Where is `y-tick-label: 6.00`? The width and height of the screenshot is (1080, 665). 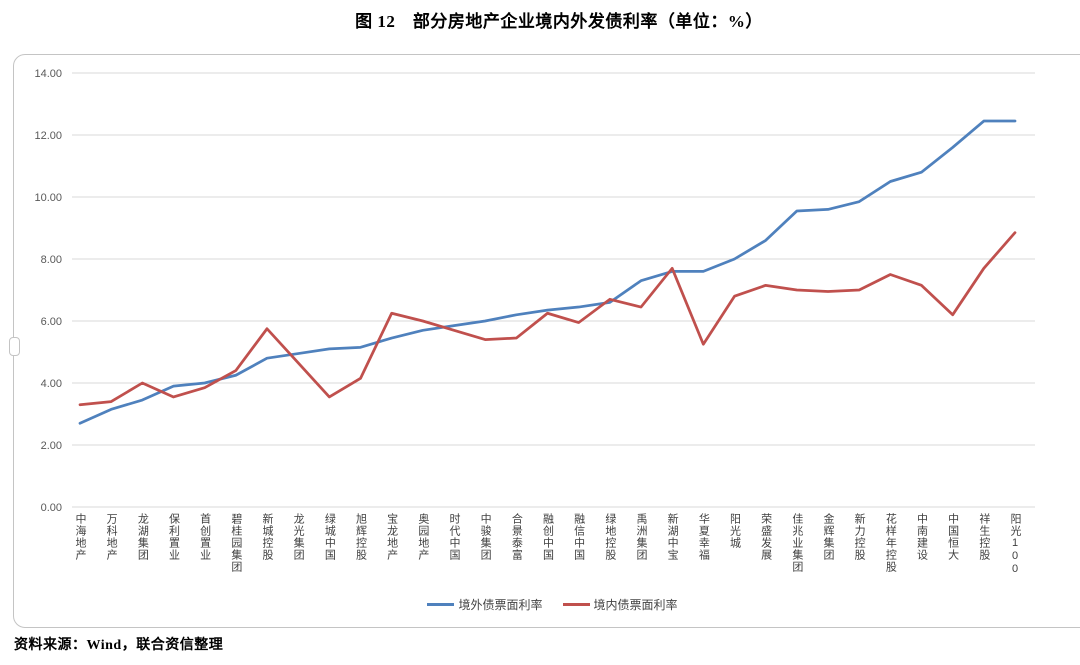
y-tick-label: 6.00 is located at coordinates (51, 322).